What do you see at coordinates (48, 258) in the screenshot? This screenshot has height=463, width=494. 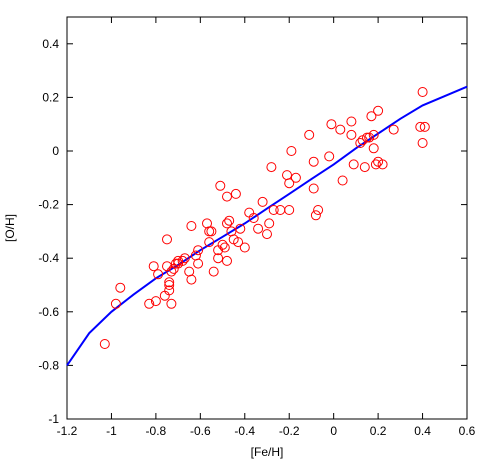 I see `y-tick-label: -0.4` at bounding box center [48, 258].